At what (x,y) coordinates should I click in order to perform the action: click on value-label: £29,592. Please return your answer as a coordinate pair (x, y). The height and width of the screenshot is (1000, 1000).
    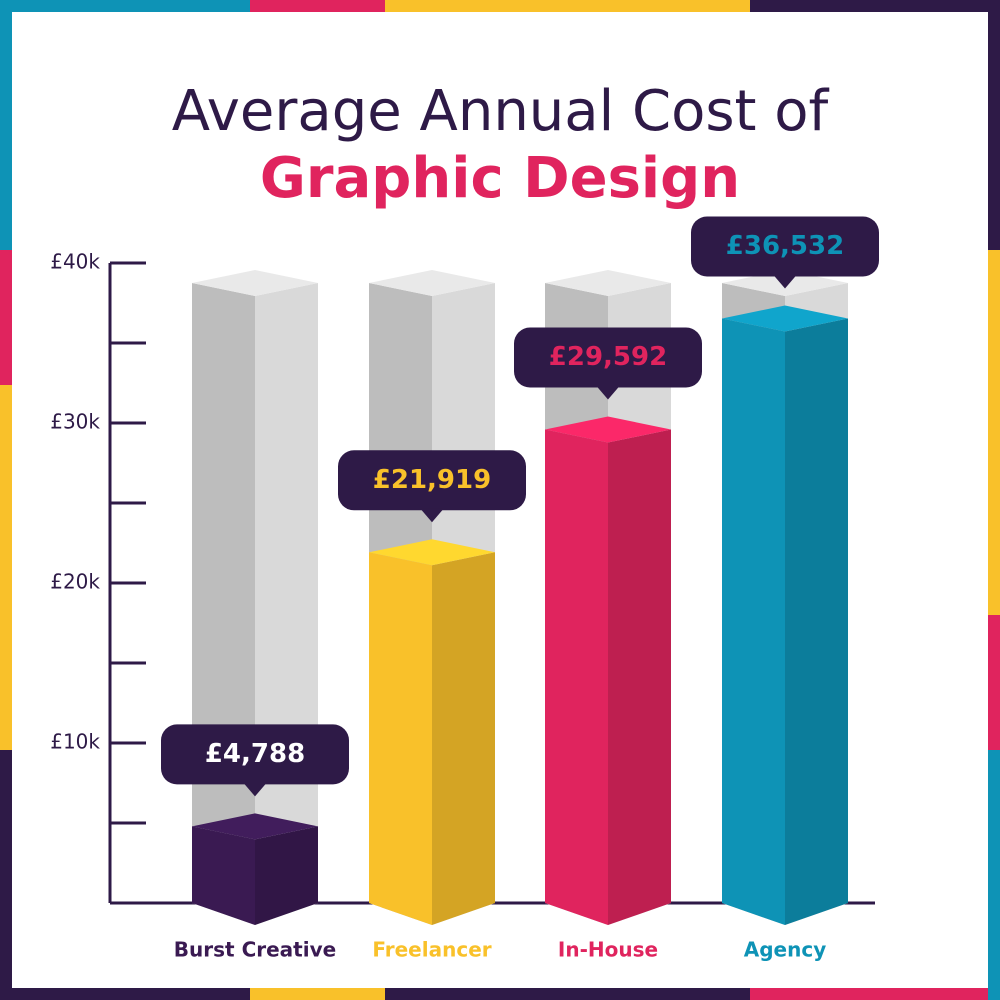
    Looking at the image, I should click on (608, 357).